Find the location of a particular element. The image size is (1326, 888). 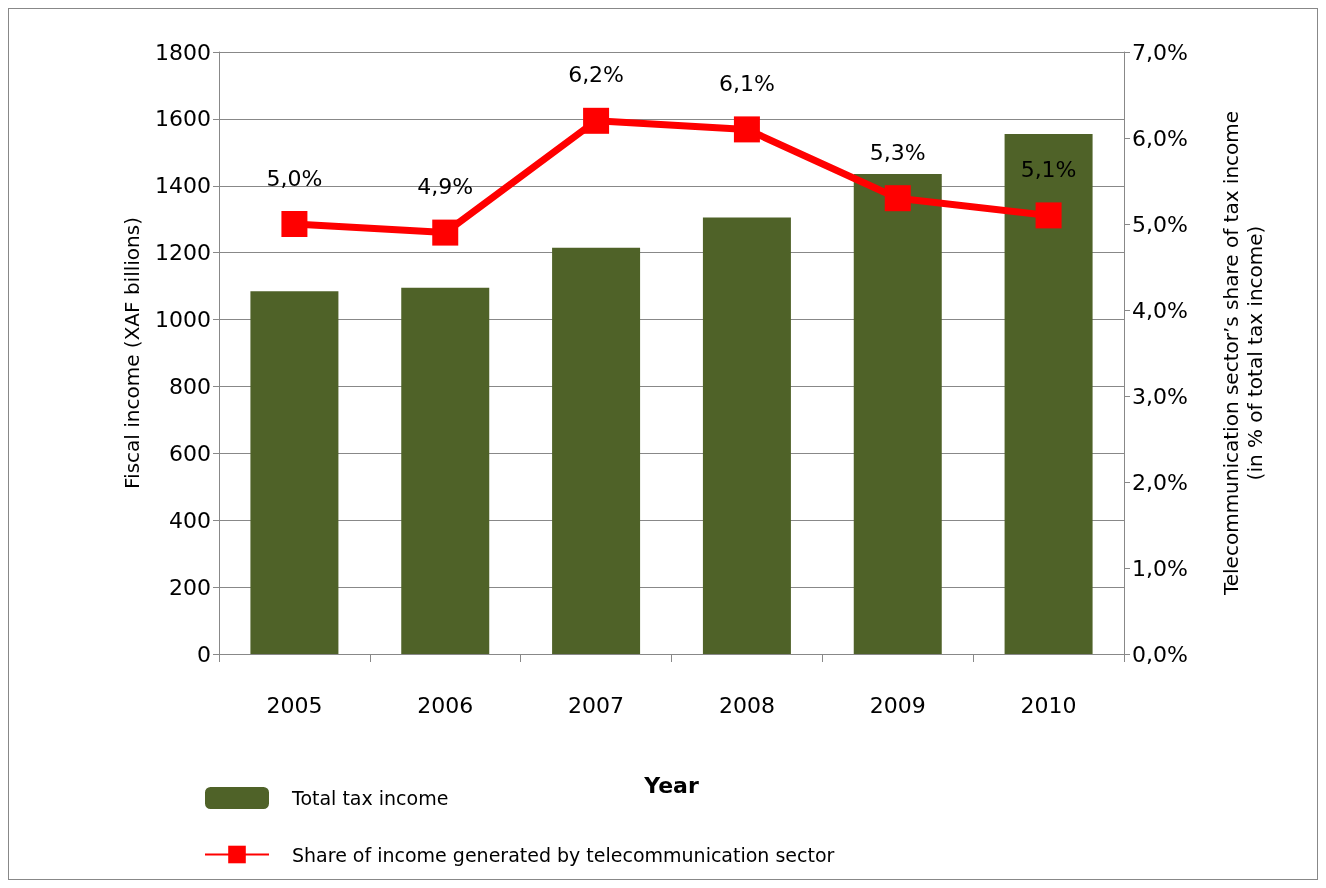

y-axis-title: Fiscal income (XAF billions) is located at coordinates (132, 353).